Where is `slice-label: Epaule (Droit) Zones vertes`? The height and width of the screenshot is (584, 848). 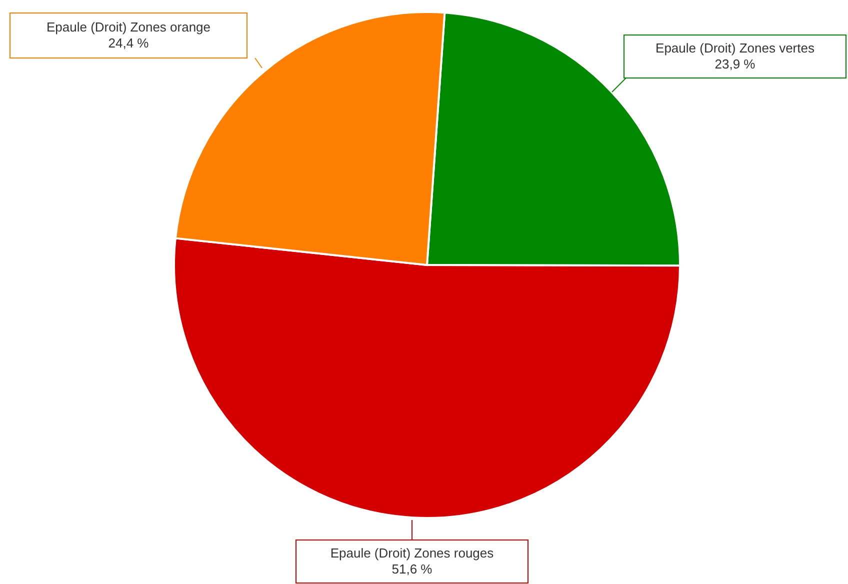
slice-label: Epaule (Droit) Zones vertes is located at coordinates (735, 48).